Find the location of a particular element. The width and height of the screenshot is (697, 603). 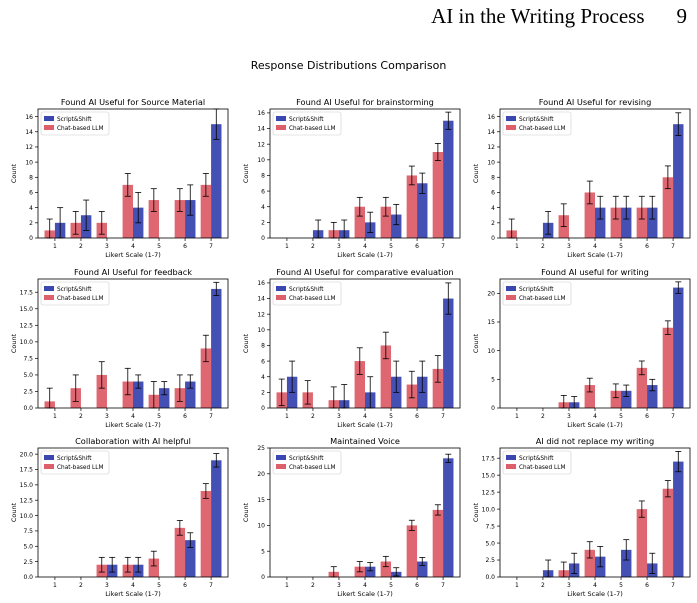

y-tick-label: 7.5 is located at coordinates (28, 359).